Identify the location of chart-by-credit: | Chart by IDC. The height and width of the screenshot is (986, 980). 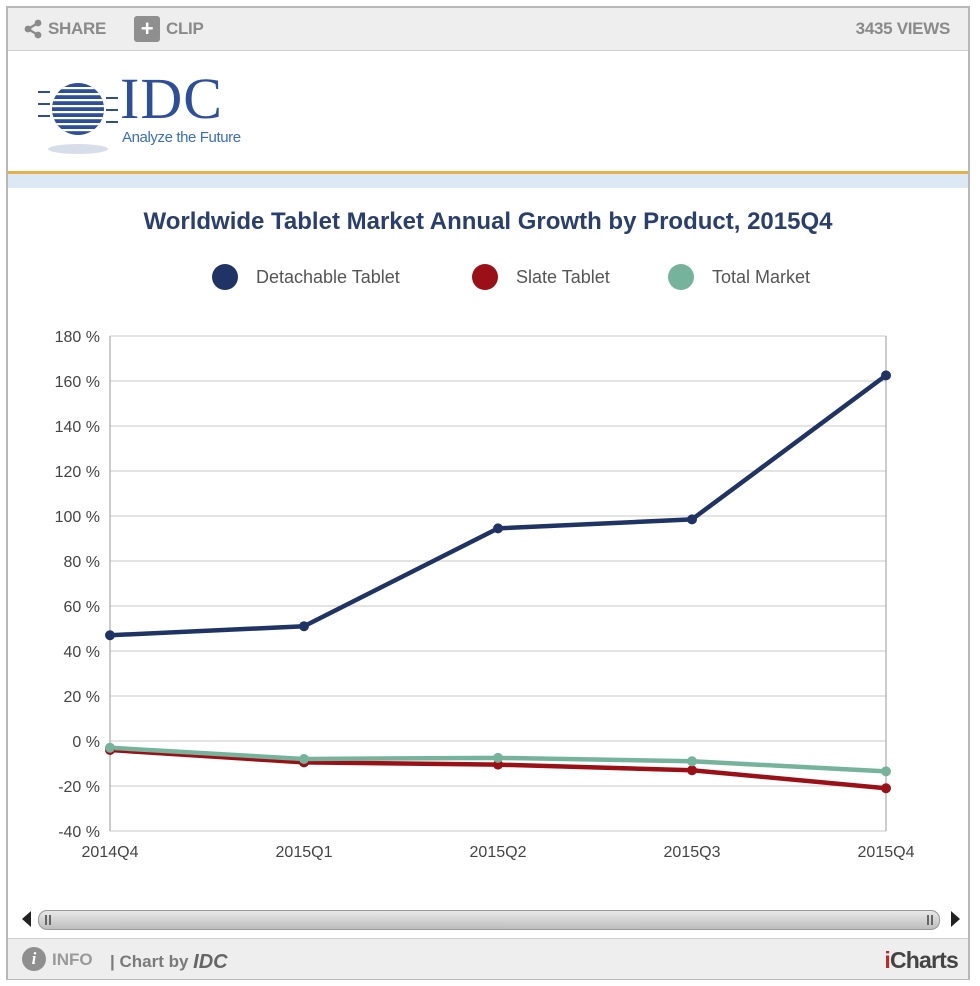
(169, 961).